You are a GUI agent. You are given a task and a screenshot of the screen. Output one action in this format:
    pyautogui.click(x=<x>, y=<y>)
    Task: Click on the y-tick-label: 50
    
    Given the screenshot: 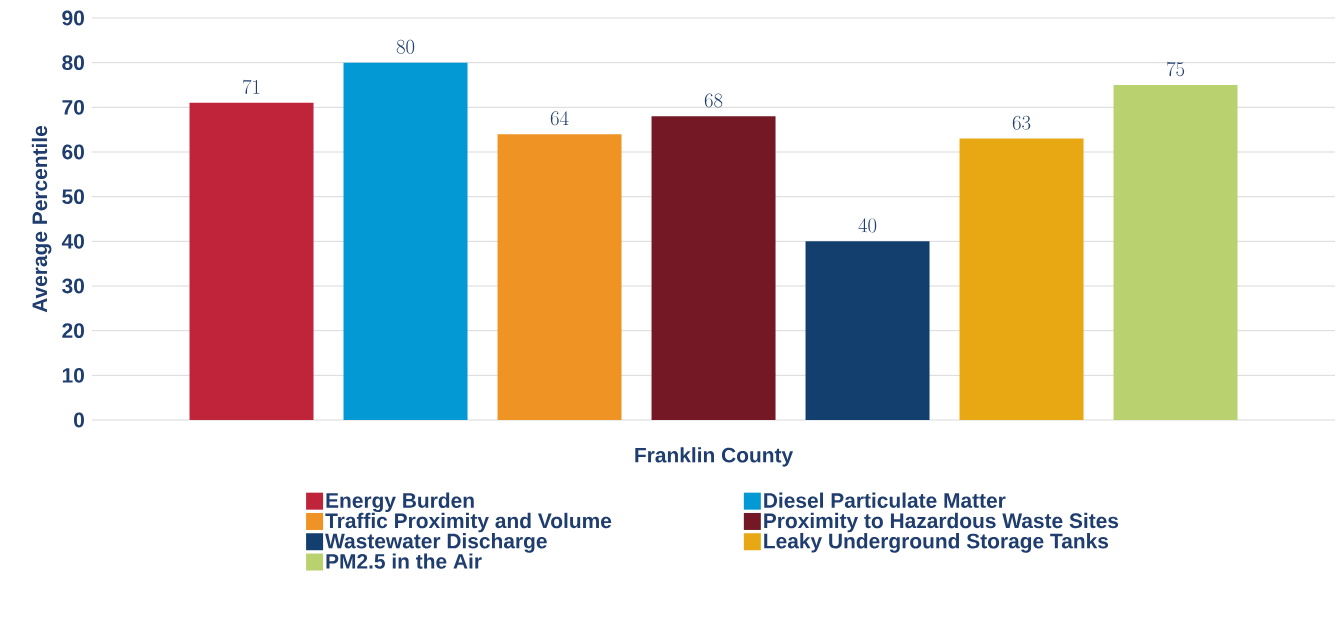 What is the action you would take?
    pyautogui.click(x=73, y=197)
    